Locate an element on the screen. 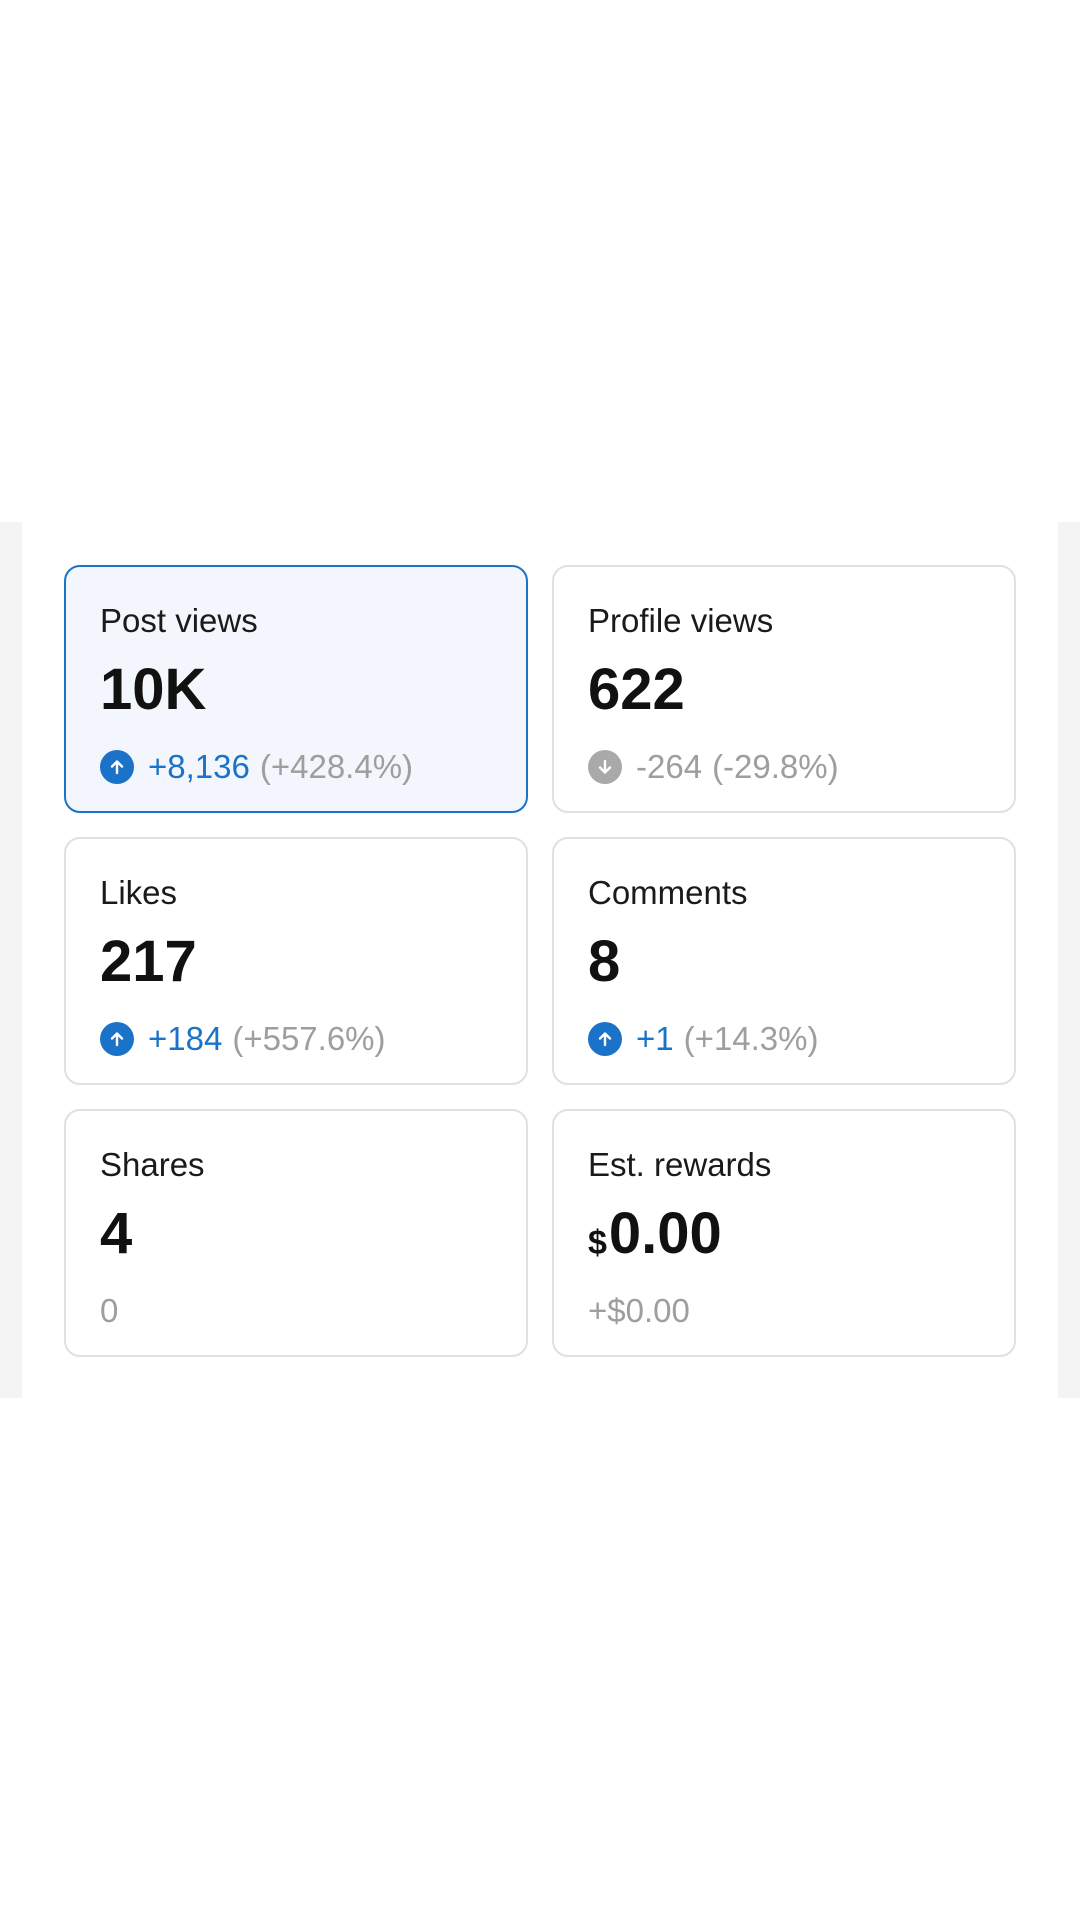 This screenshot has height=1920, width=1080. change-delta: +1 is located at coordinates (655, 1039).